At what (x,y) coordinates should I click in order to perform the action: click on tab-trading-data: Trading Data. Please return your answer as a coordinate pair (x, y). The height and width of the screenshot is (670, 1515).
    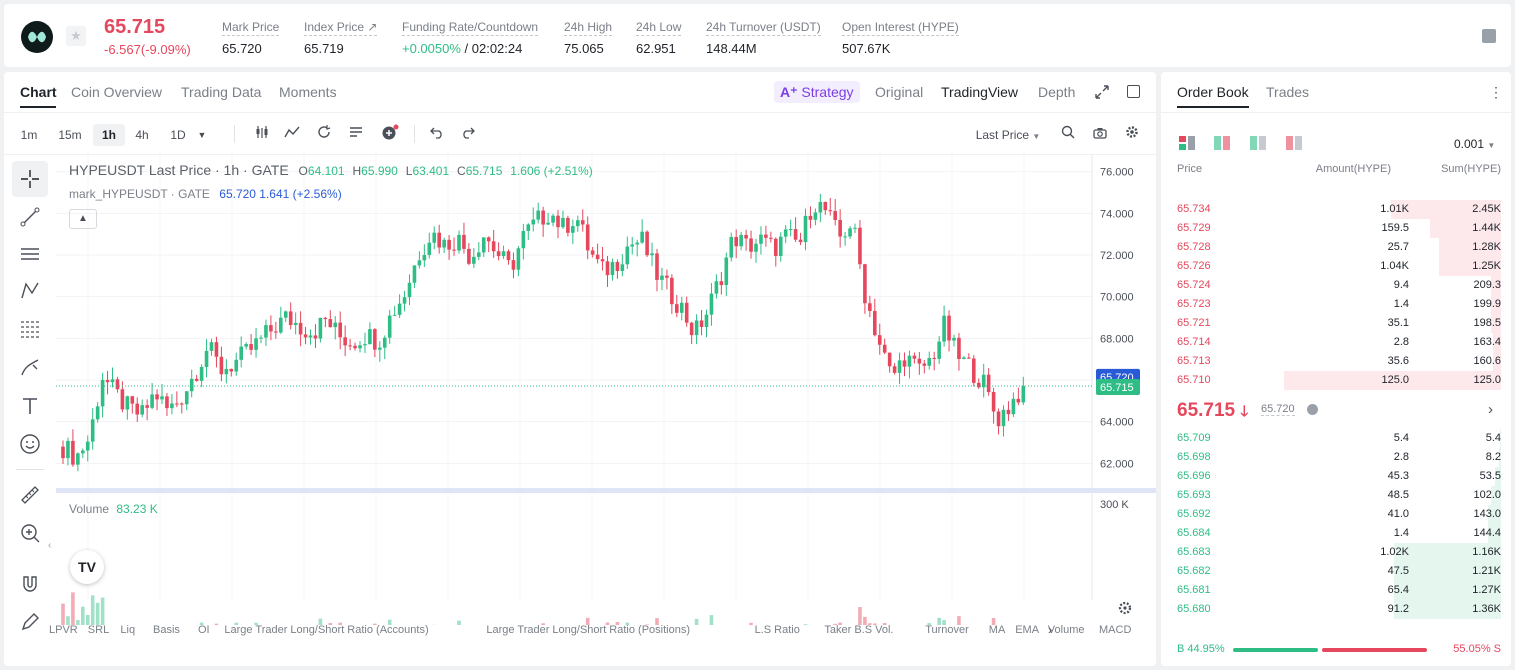
    Looking at the image, I should click on (221, 92).